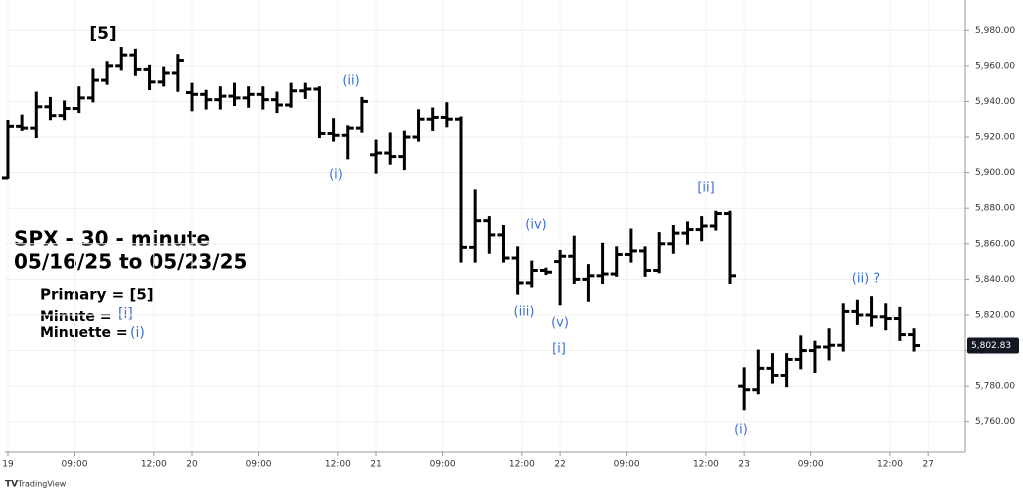  I want to click on y-tick-label: 5,960.00, so click(995, 66).